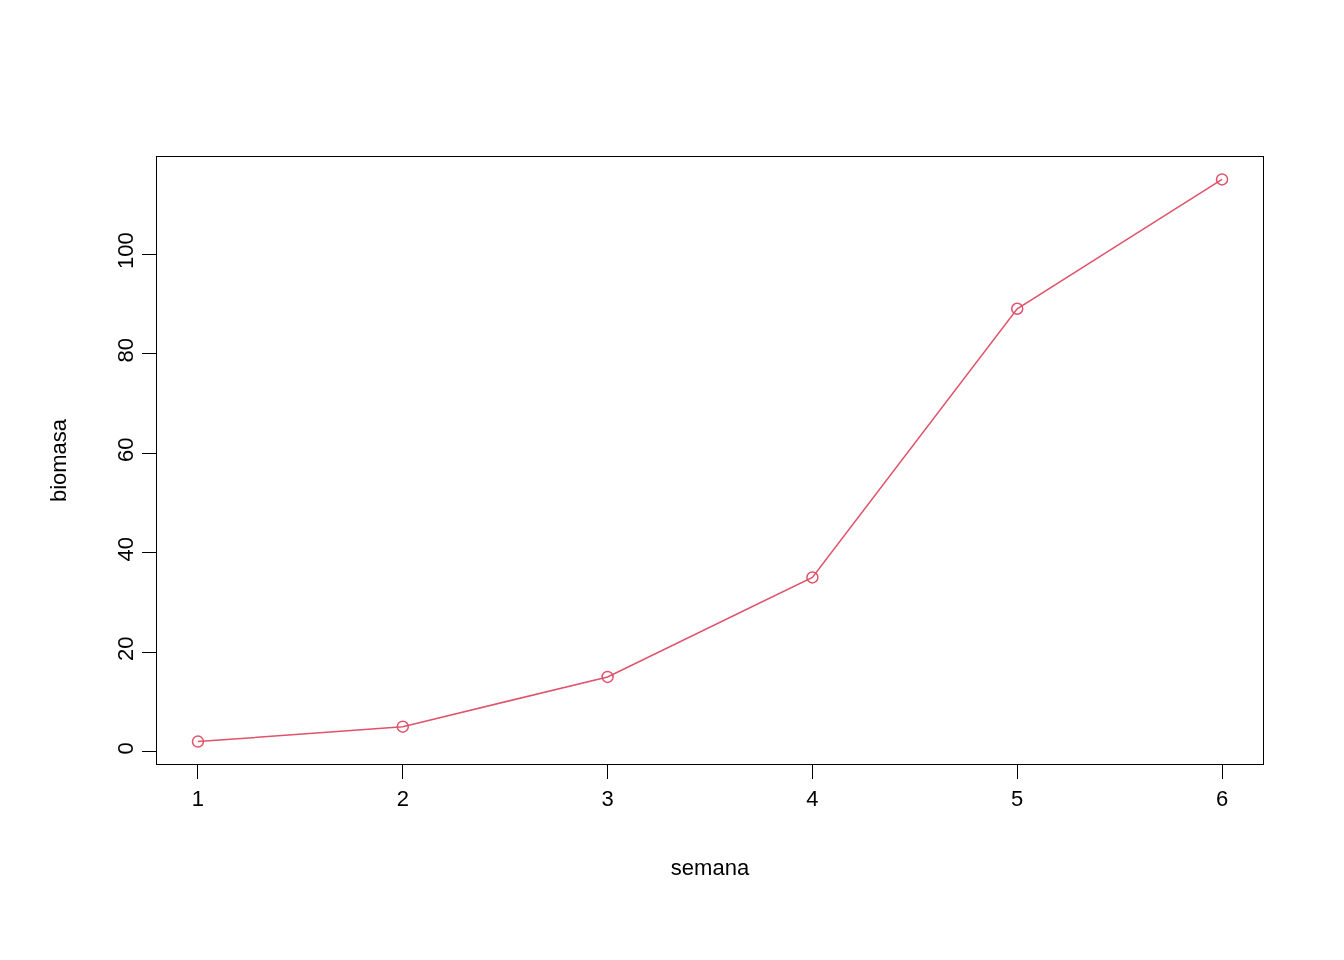 The image size is (1344, 960). I want to click on y-tick-label: 60, so click(126, 449).